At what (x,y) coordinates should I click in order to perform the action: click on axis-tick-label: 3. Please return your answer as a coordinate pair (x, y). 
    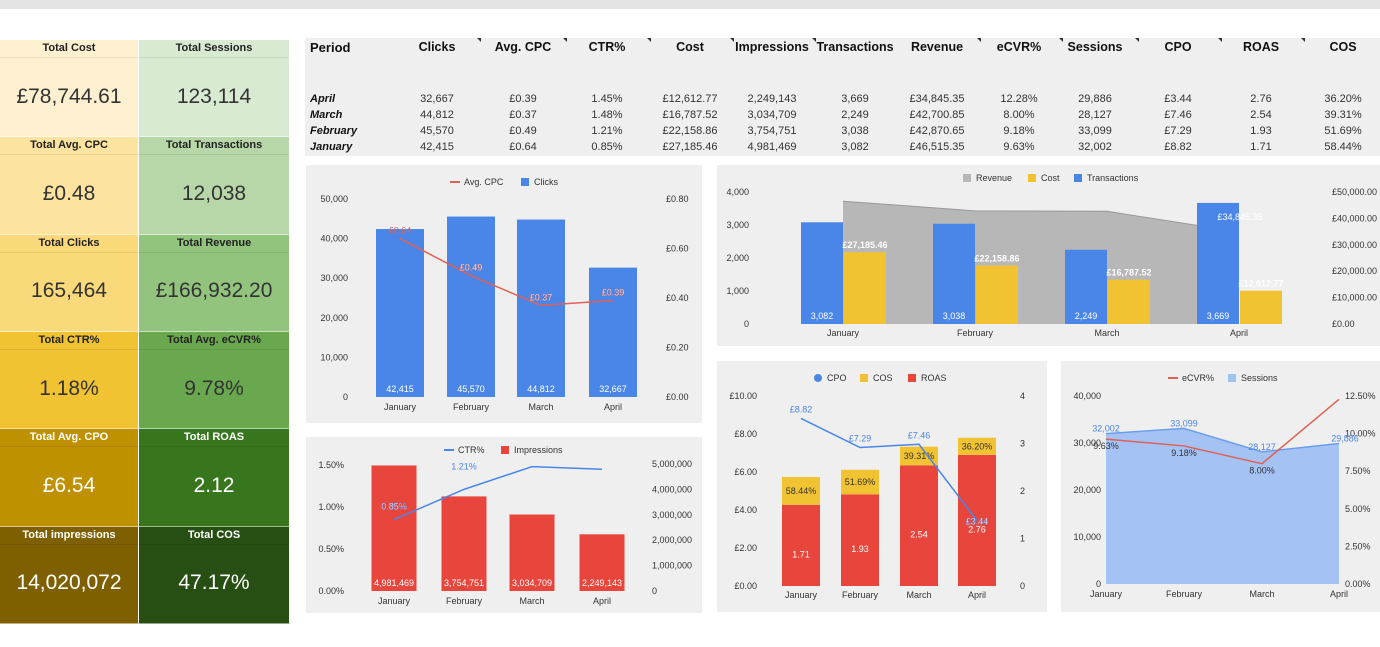
    Looking at the image, I should click on (1022, 444).